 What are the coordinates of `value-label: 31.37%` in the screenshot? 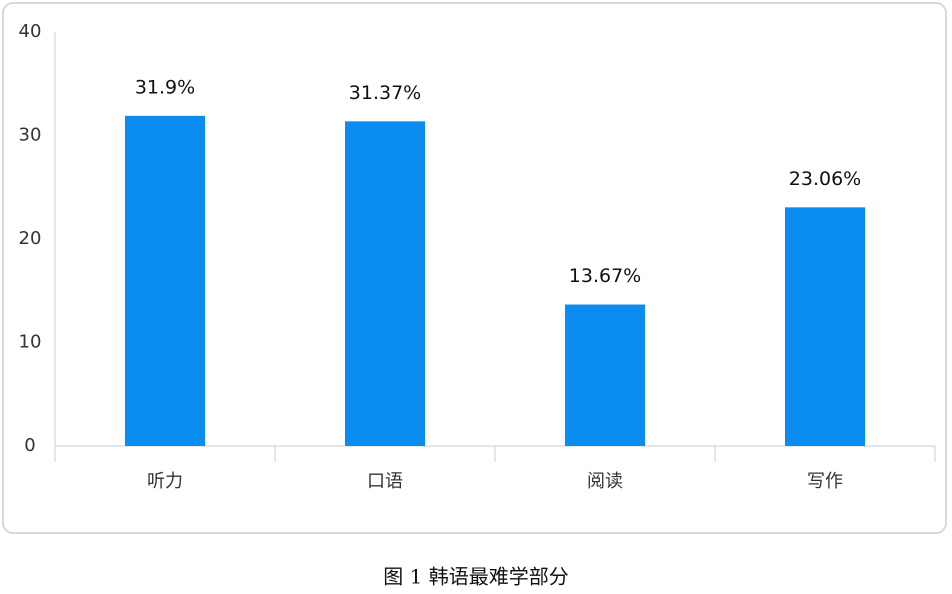 It's located at (385, 93).